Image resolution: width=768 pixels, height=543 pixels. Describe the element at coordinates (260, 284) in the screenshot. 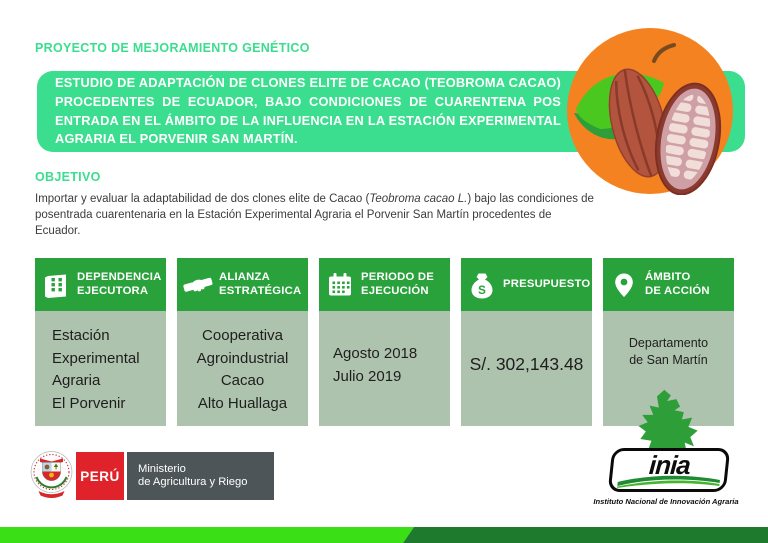

I see `column-header-label: ALIANZA ESTRATÉGICA` at that location.